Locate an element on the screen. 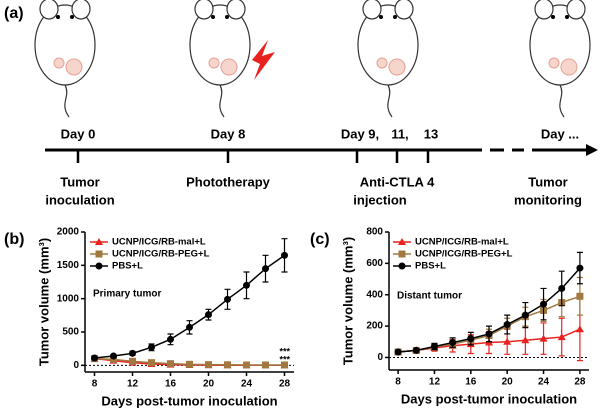 This screenshot has height=409, width=600. y-tick-label: 800 is located at coordinates (374, 232).